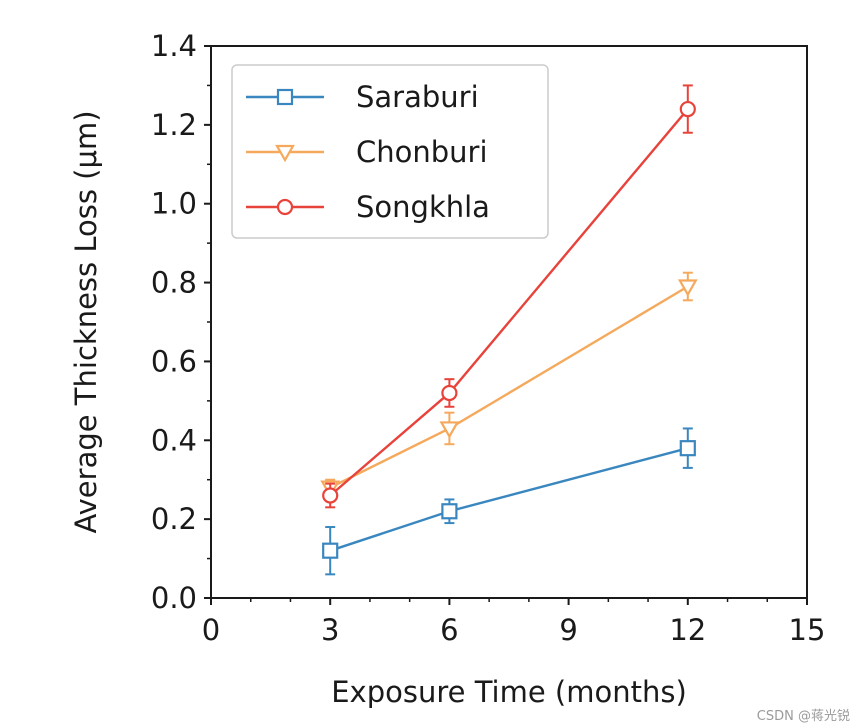 The height and width of the screenshot is (728, 861). Describe the element at coordinates (181, 322) in the screenshot. I see `y-axis-ticks: 0.0 0.2 0.4 0.6 0.8 1.0 1.2 1.4` at that location.